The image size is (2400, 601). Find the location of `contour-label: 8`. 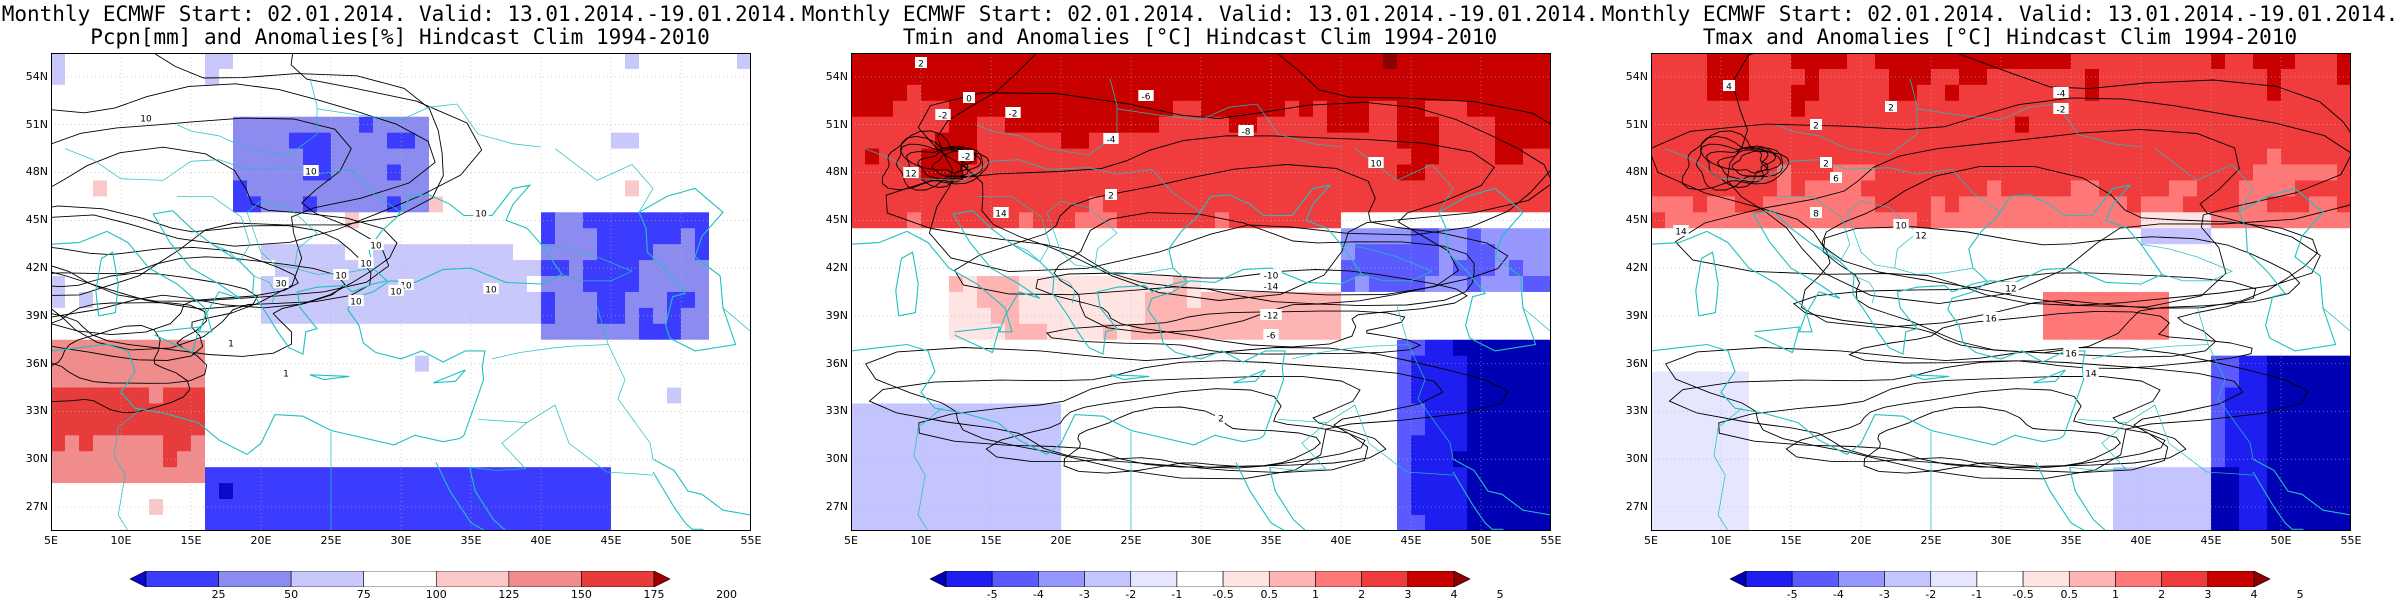

contour-label: 8 is located at coordinates (1816, 215).